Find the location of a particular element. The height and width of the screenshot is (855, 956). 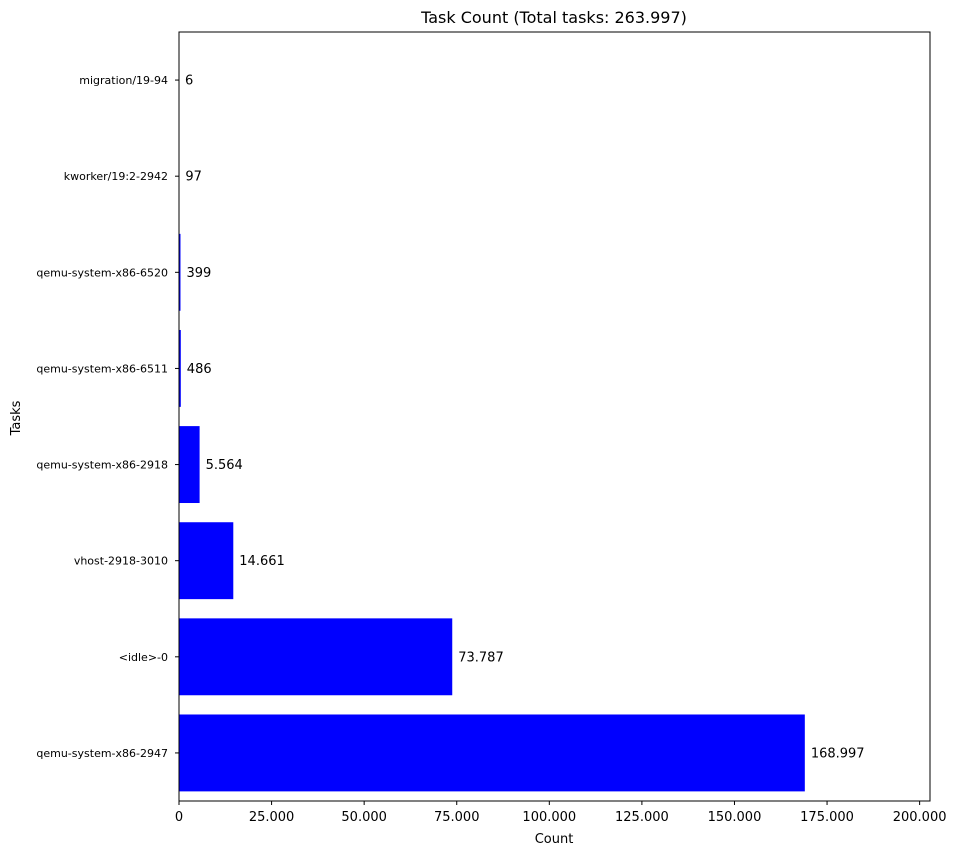

data-label-4: 486 is located at coordinates (199, 369).